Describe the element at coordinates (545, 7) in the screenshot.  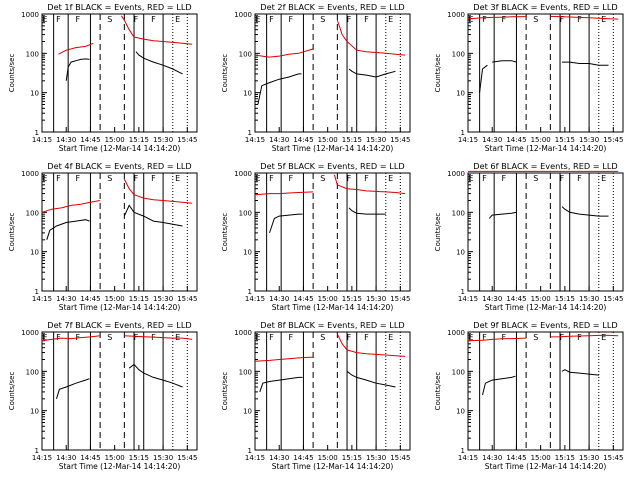
I see `panel-title: Det 3f BLACK = Events, RED = LLD` at that location.